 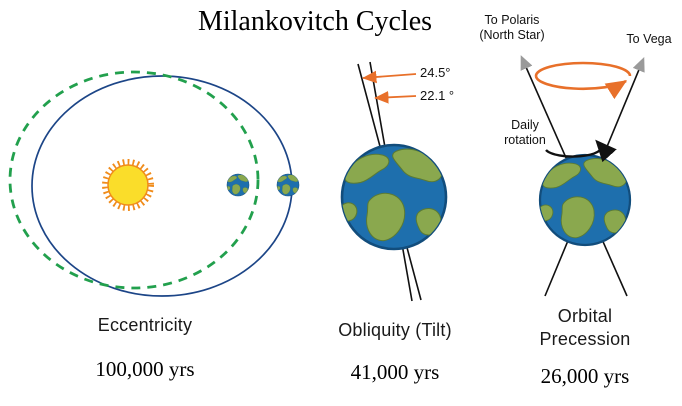 What do you see at coordinates (437, 95) in the screenshot?
I see `angle-label-22: 22.1 °` at bounding box center [437, 95].